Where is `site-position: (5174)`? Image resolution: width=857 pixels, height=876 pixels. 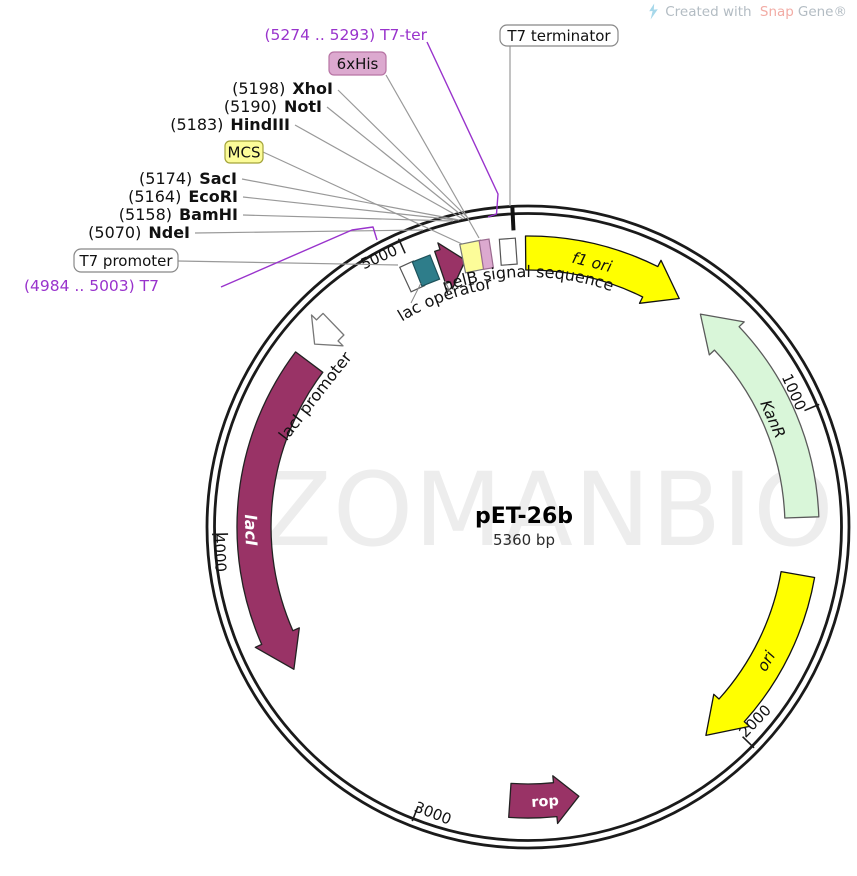 site-position: (5174) is located at coordinates (165, 178).